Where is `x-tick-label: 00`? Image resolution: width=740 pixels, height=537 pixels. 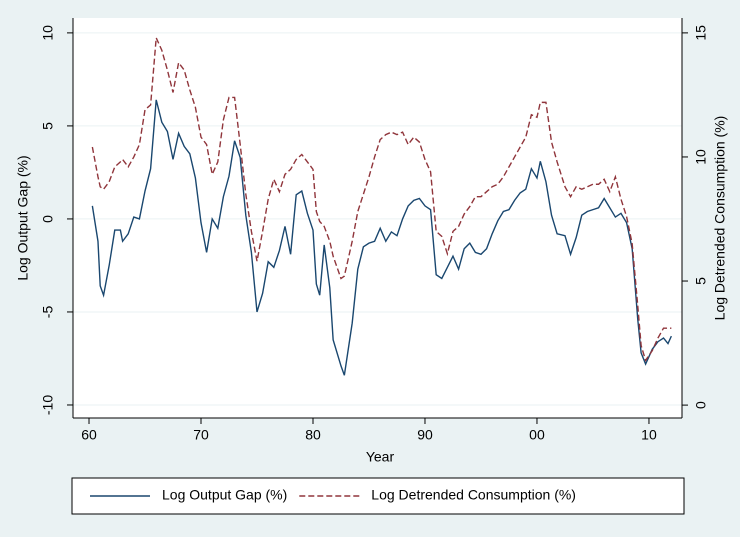 x-tick-label: 00 is located at coordinates (537, 435).